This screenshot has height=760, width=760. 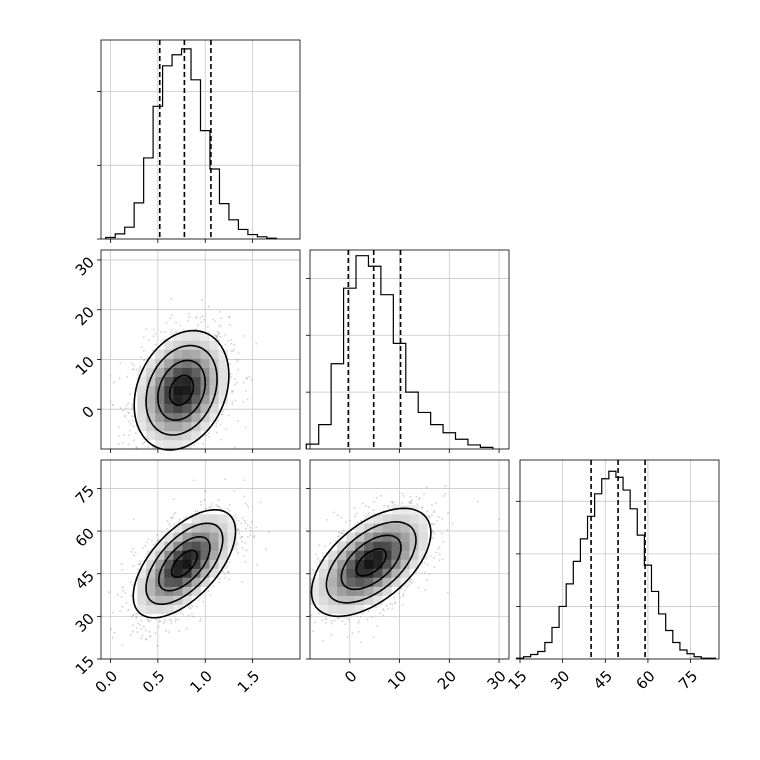 I want to click on histogram-step, so click(x=399, y=352).